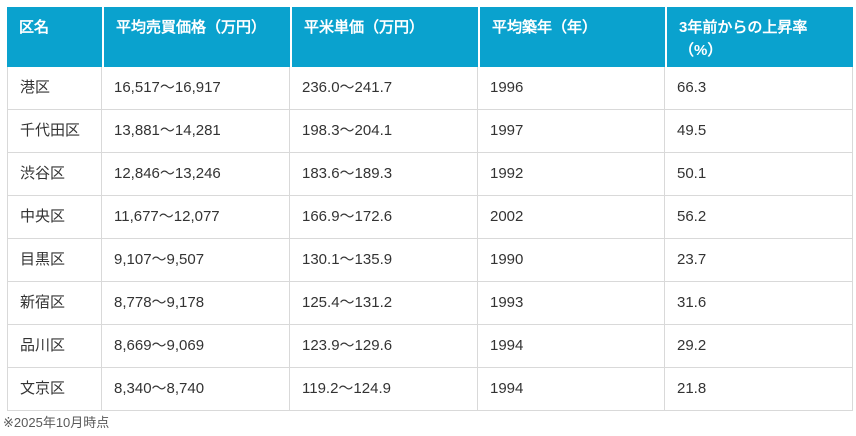  What do you see at coordinates (196, 88) in the screenshot?
I see `avg-price-cell: 16,517〜16,917` at bounding box center [196, 88].